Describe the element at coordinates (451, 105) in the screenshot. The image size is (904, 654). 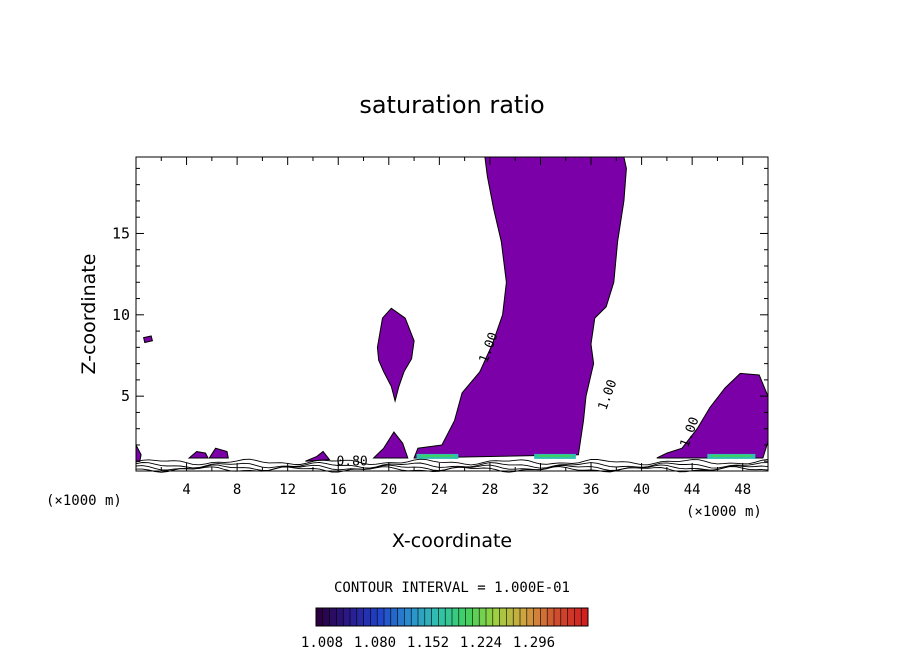
I see `chart-title: saturation ratio` at that location.